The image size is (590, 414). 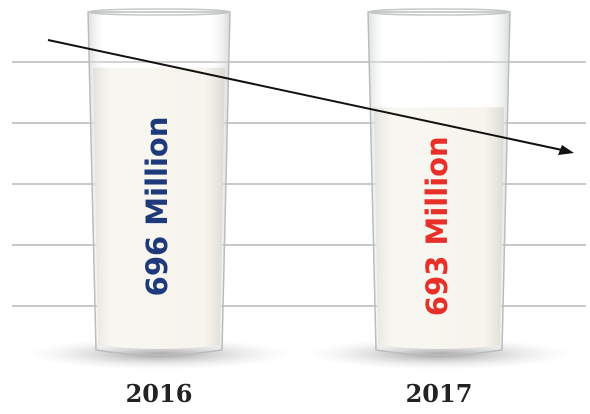 I want to click on value-label: 696 Million, so click(x=157, y=206).